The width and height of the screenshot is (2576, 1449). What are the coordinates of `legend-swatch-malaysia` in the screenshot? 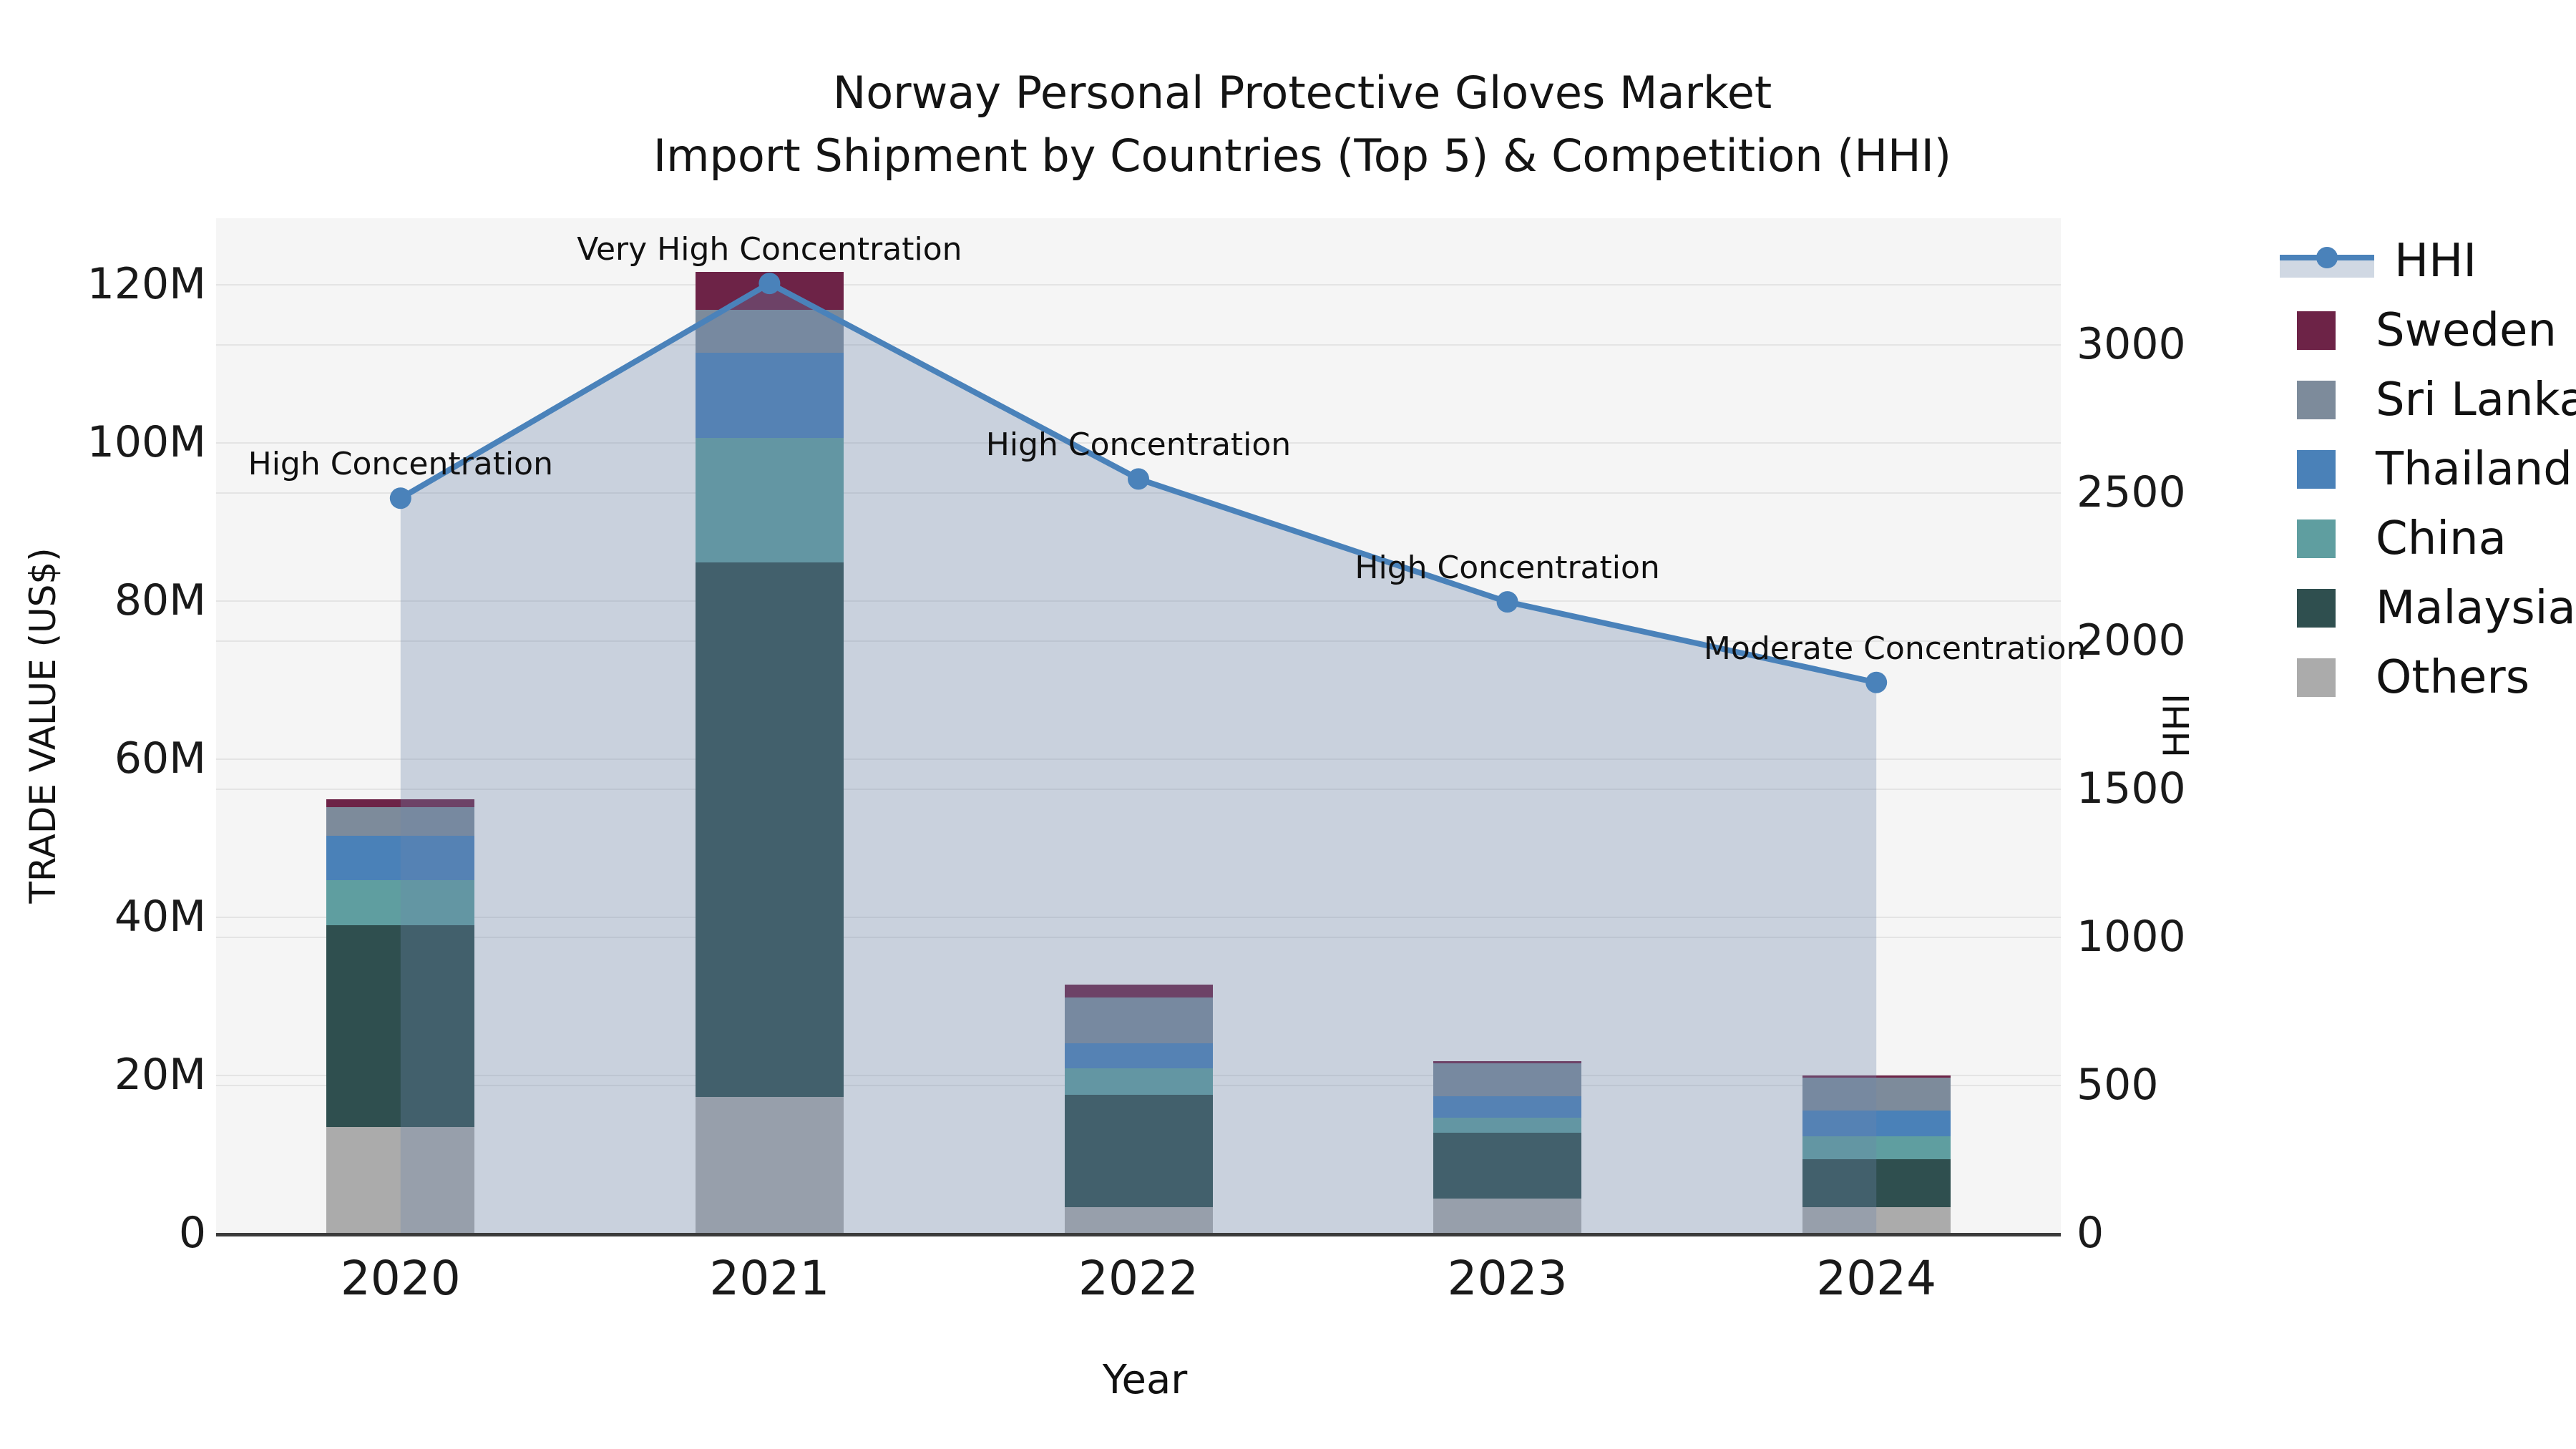 It's located at (2316, 608).